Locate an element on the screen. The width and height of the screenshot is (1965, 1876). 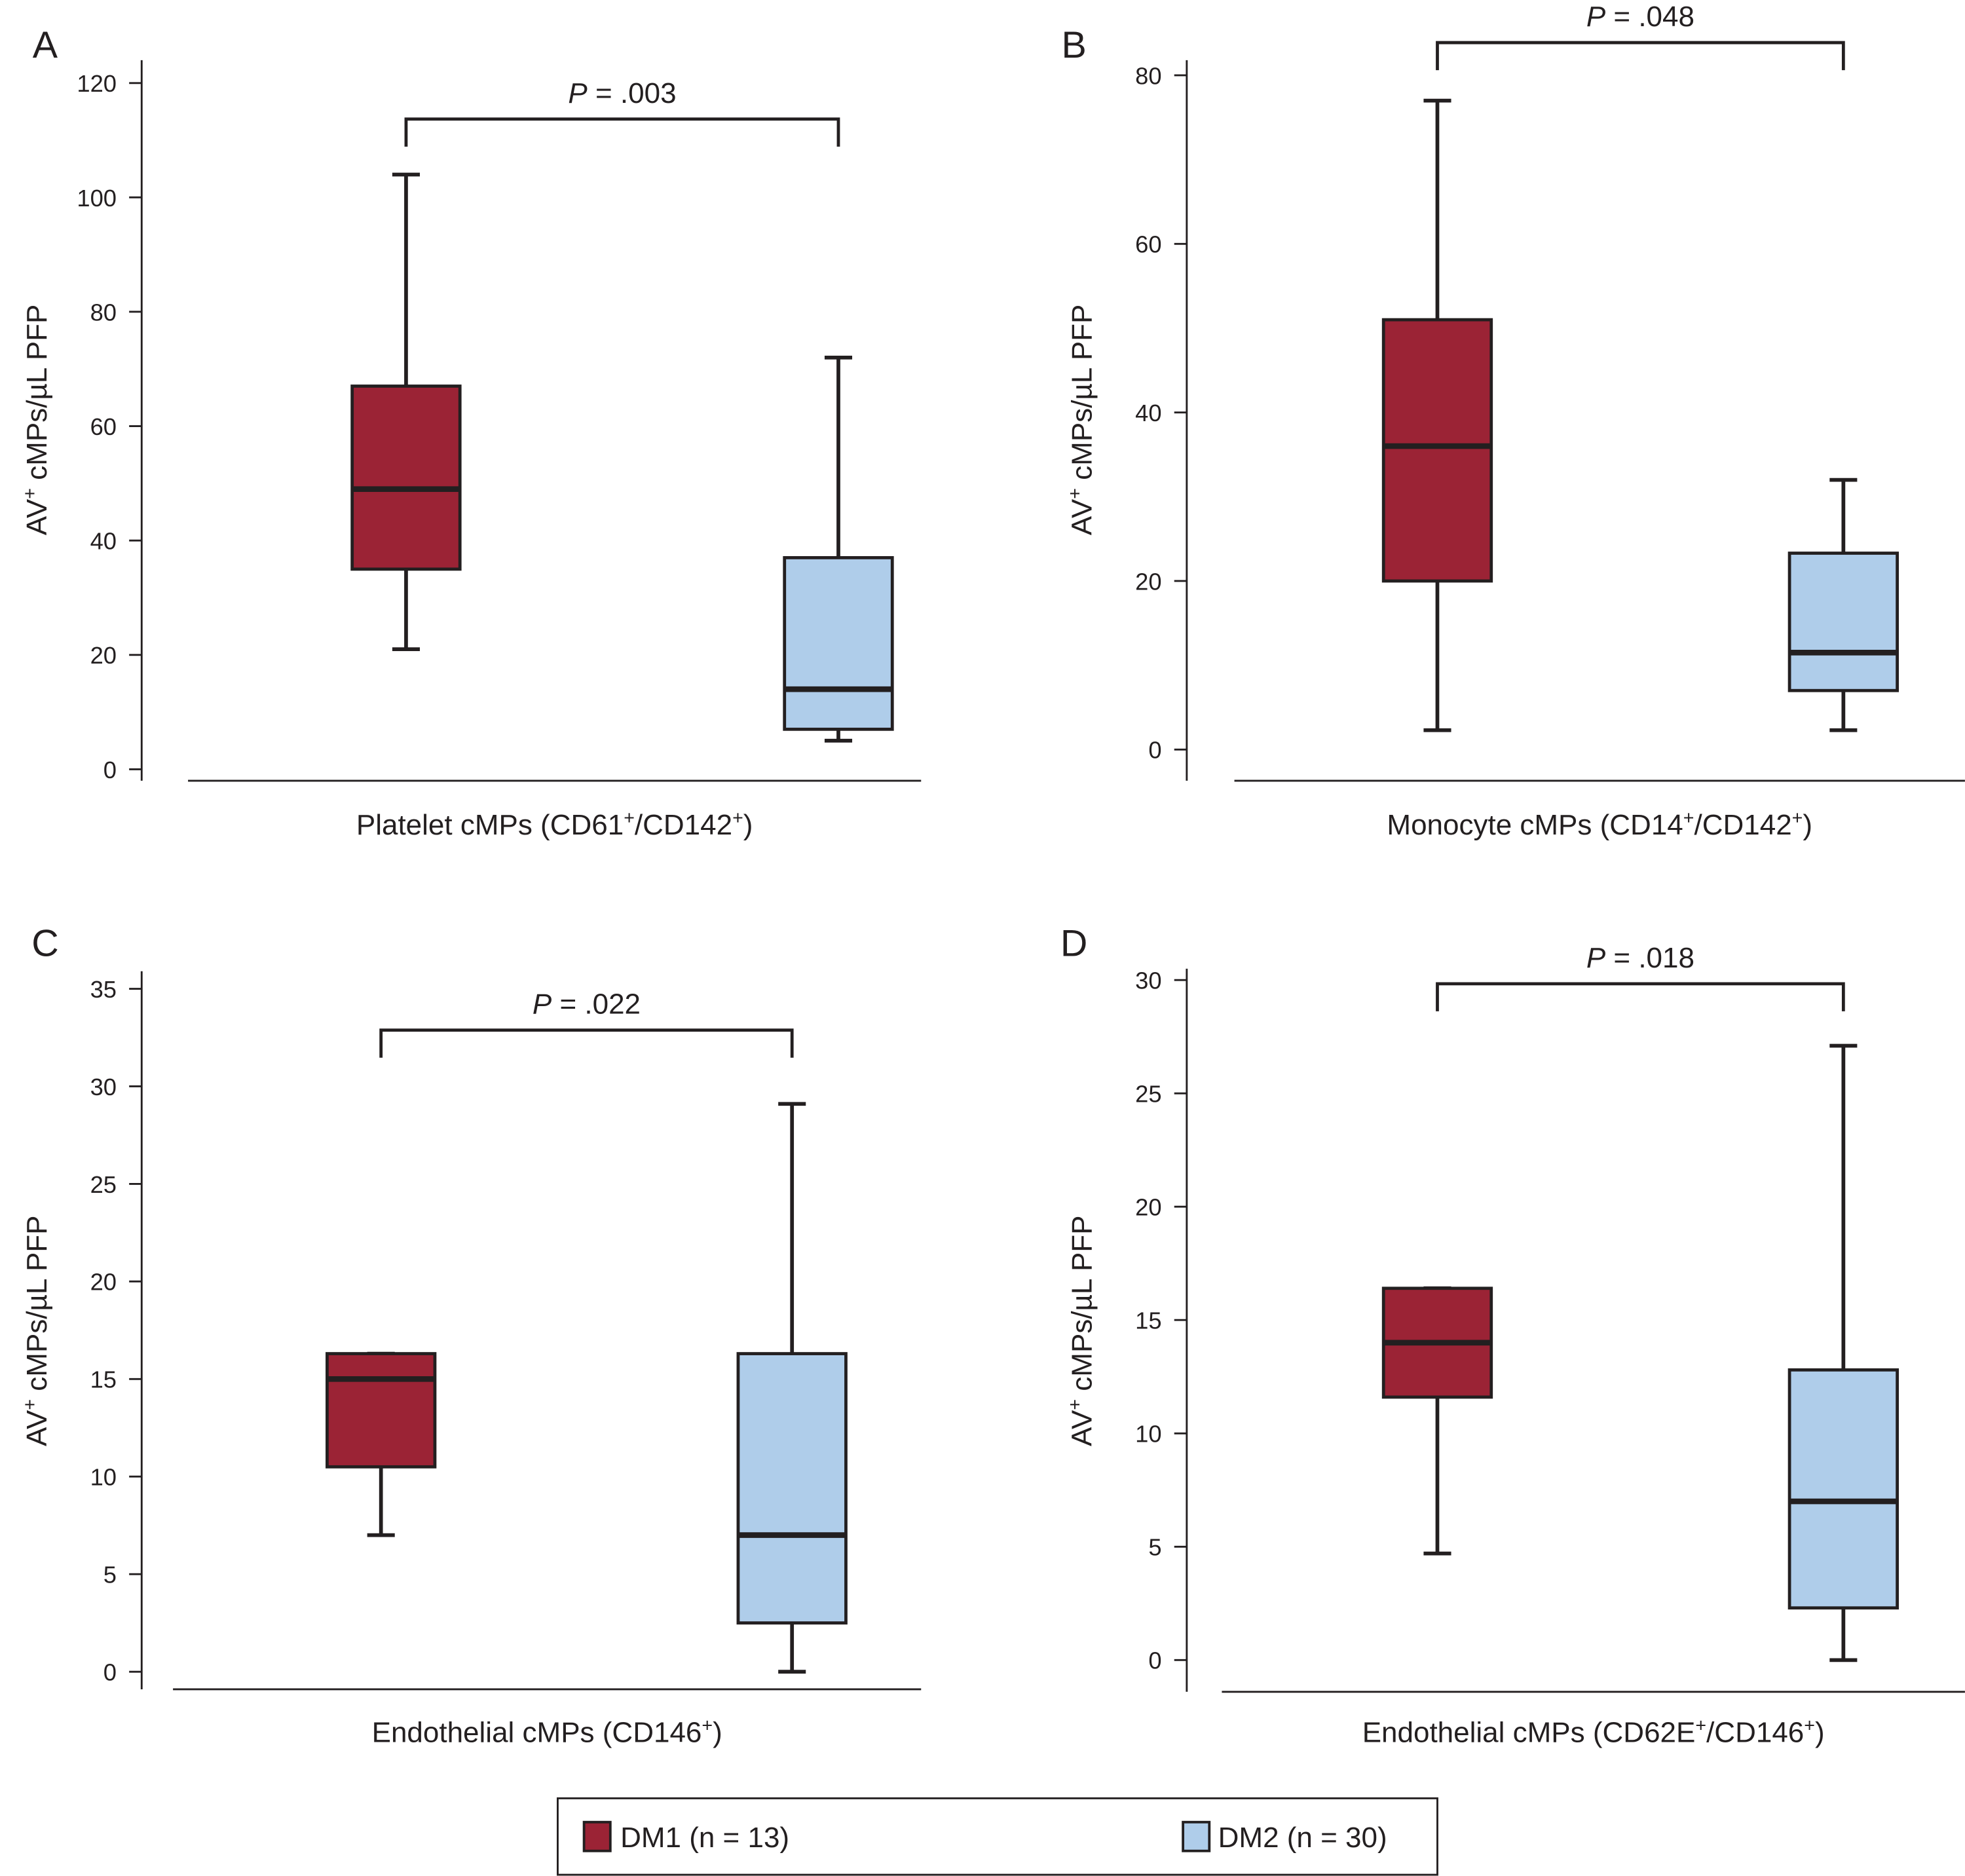
annotation-part: = .022 is located at coordinates (596, 1005).